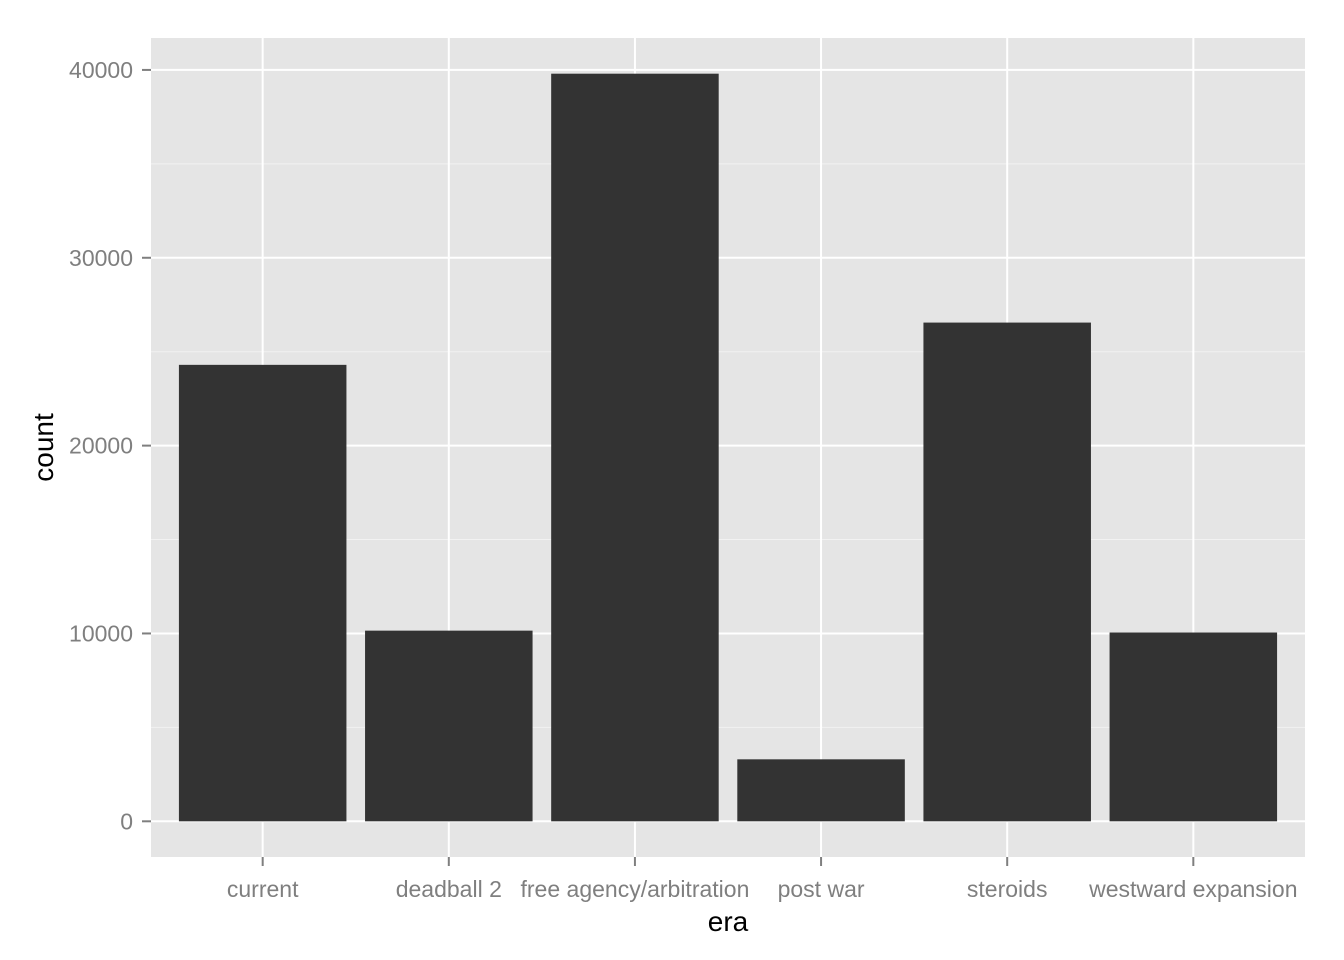 The image size is (1344, 960). Describe the element at coordinates (1193, 727) in the screenshot. I see `bar-westward-expansion` at that location.